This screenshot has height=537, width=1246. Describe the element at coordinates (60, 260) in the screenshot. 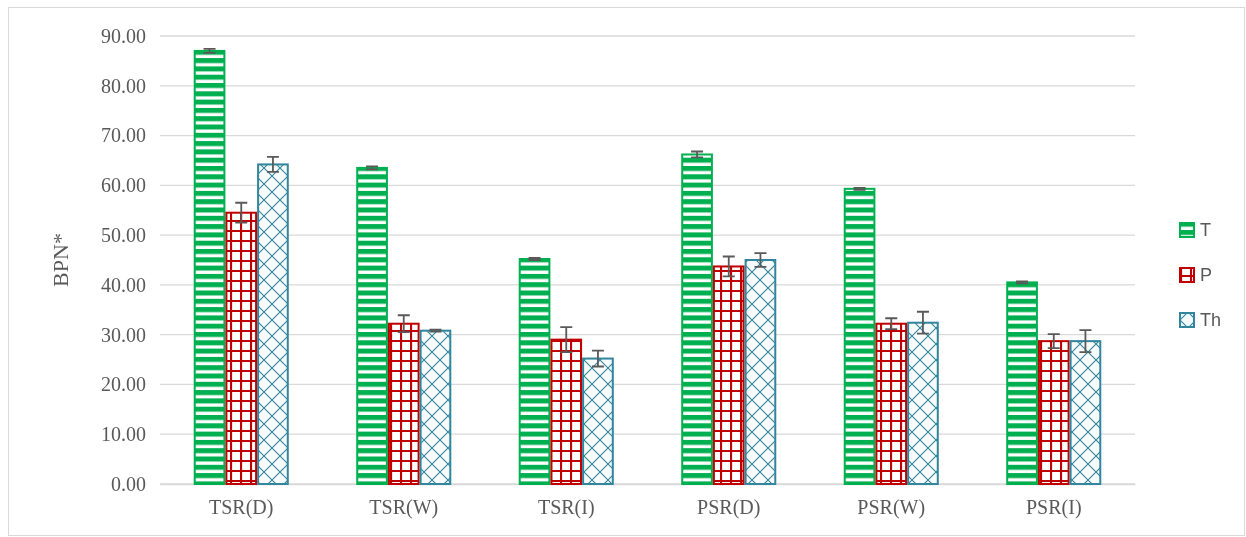

I see `y-axis-title: BPN*` at that location.